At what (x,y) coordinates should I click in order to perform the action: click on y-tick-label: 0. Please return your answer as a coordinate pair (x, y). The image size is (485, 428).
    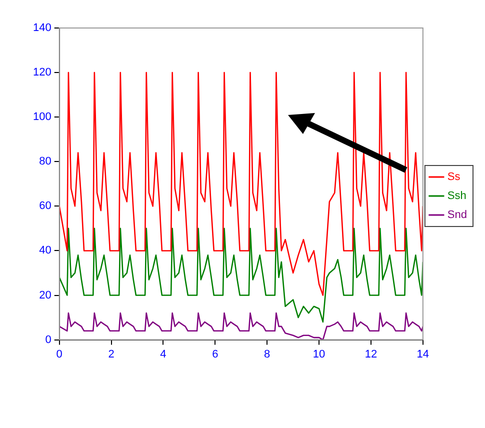
    Looking at the image, I should click on (48, 340).